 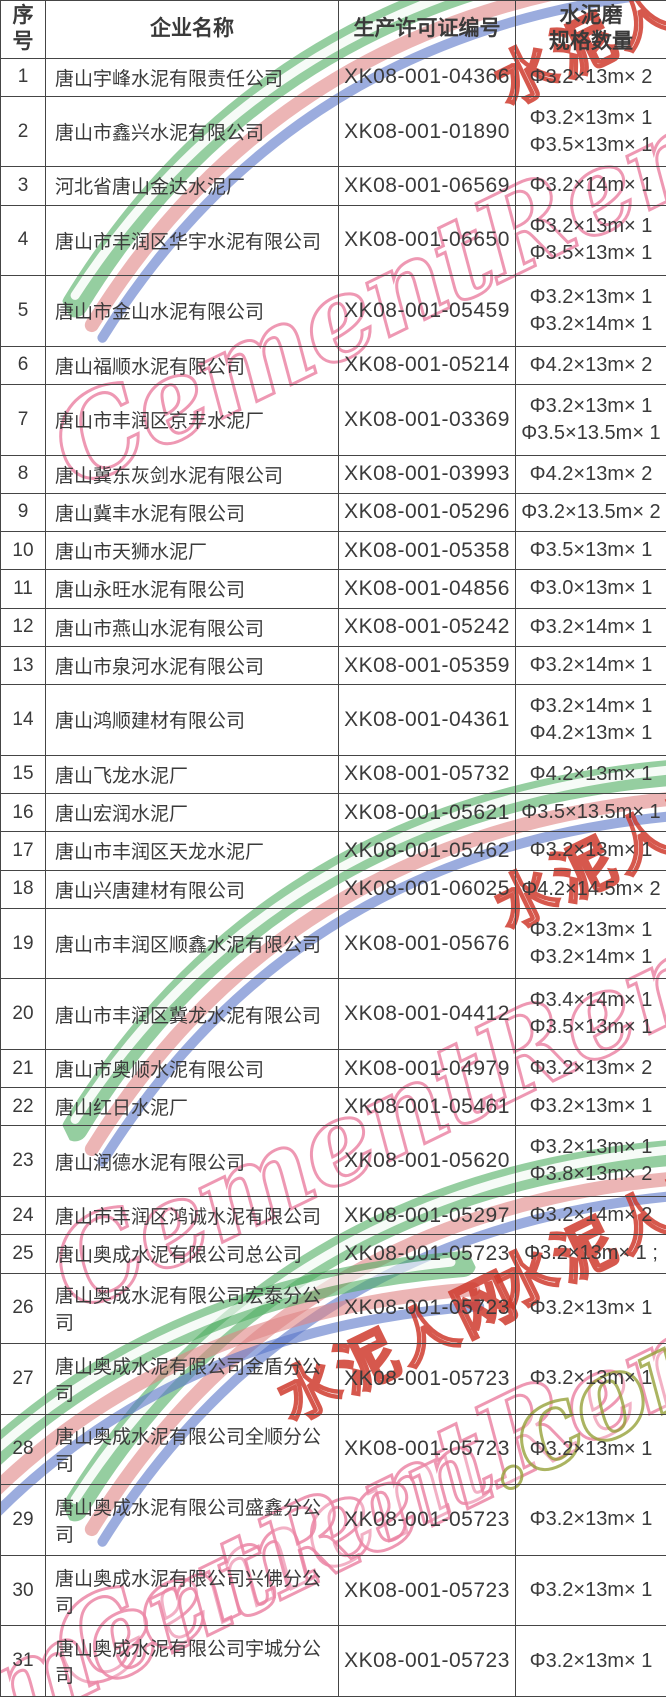 I want to click on spec-line: Φ3.8×13m× 2, so click(x=591, y=1174).